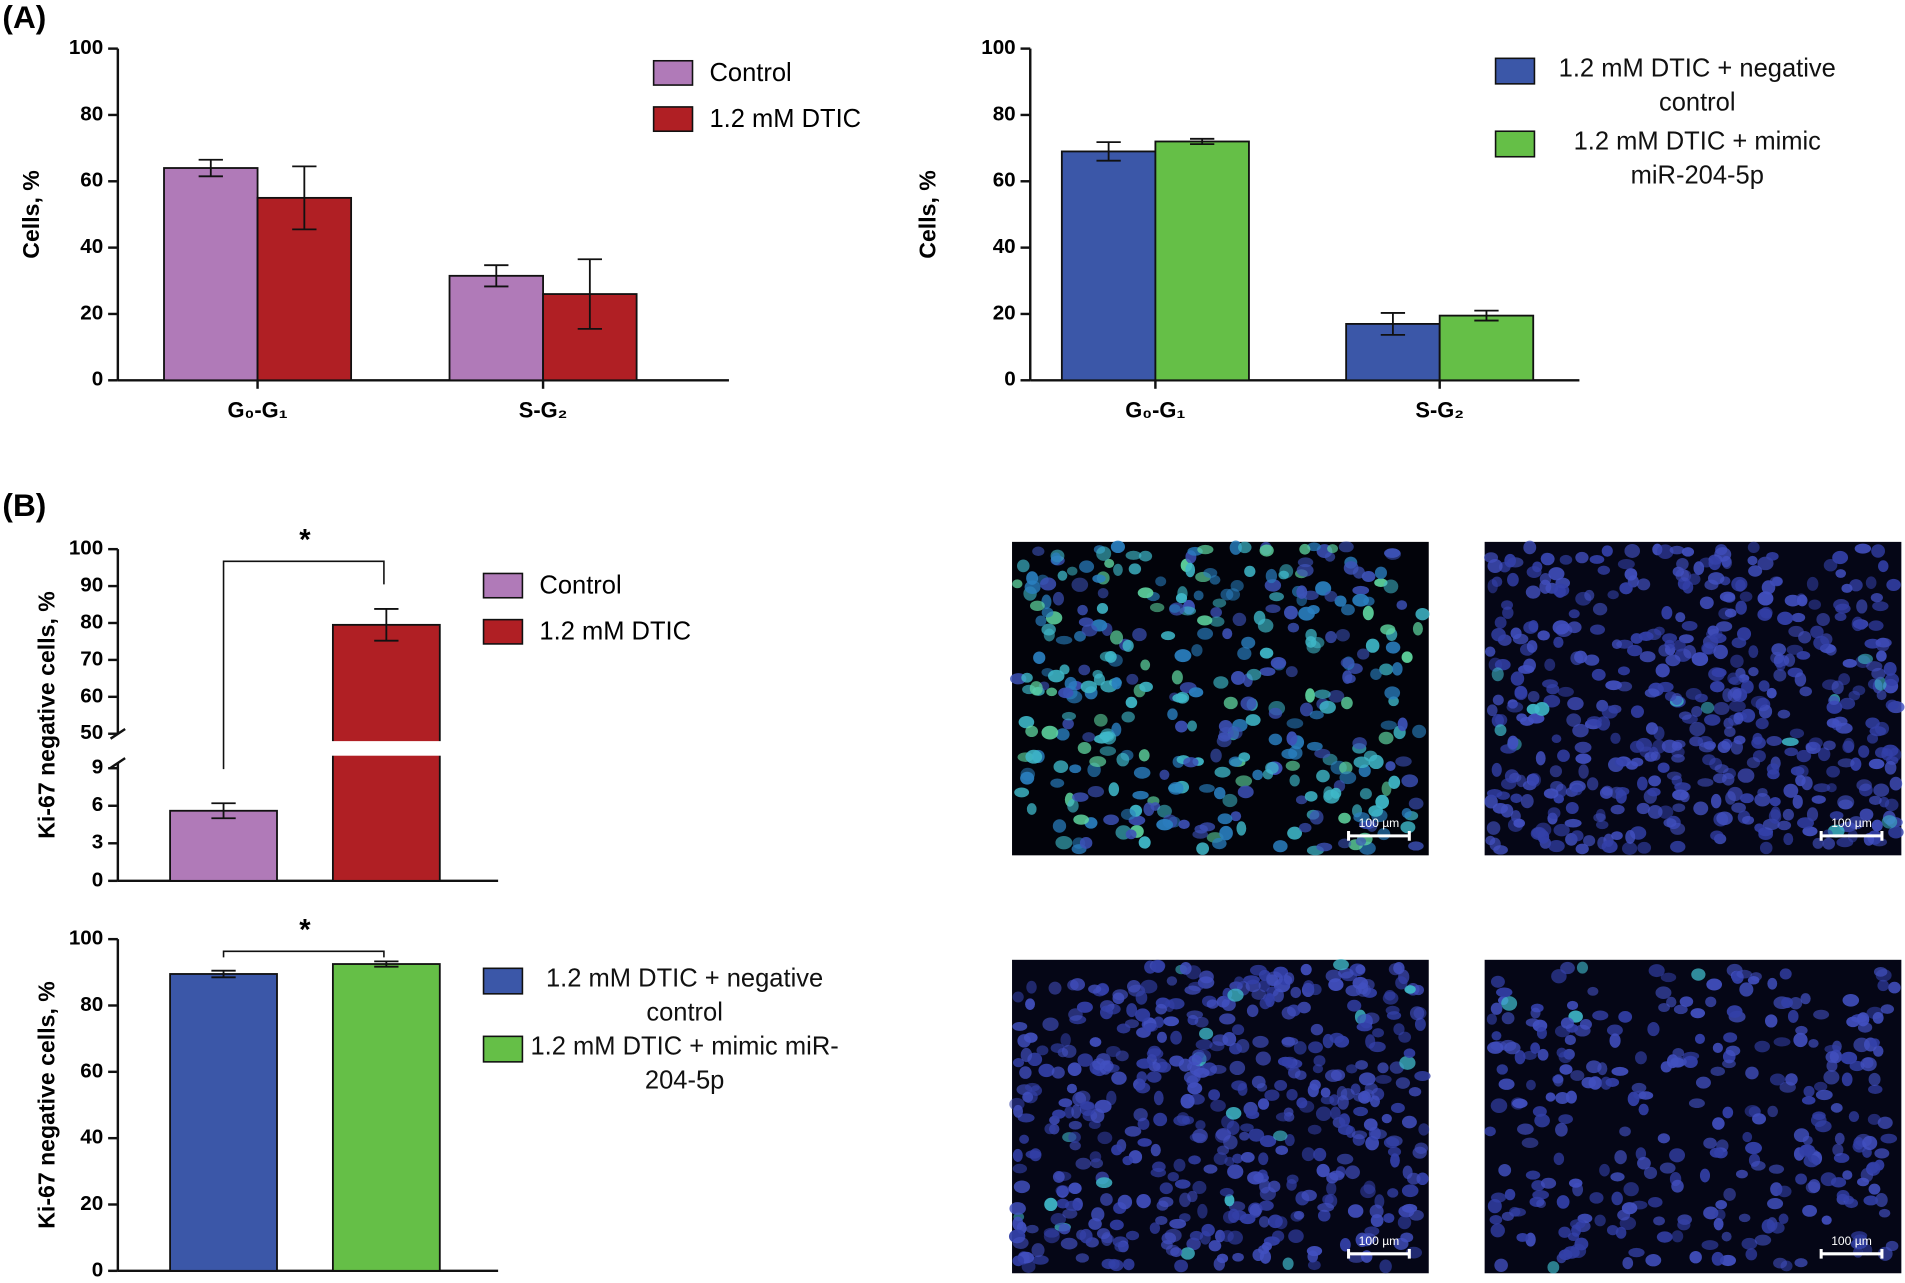 This screenshot has height=1283, width=1905. What do you see at coordinates (91, 585) in the screenshot?
I see `y-tick-label: 90` at bounding box center [91, 585].